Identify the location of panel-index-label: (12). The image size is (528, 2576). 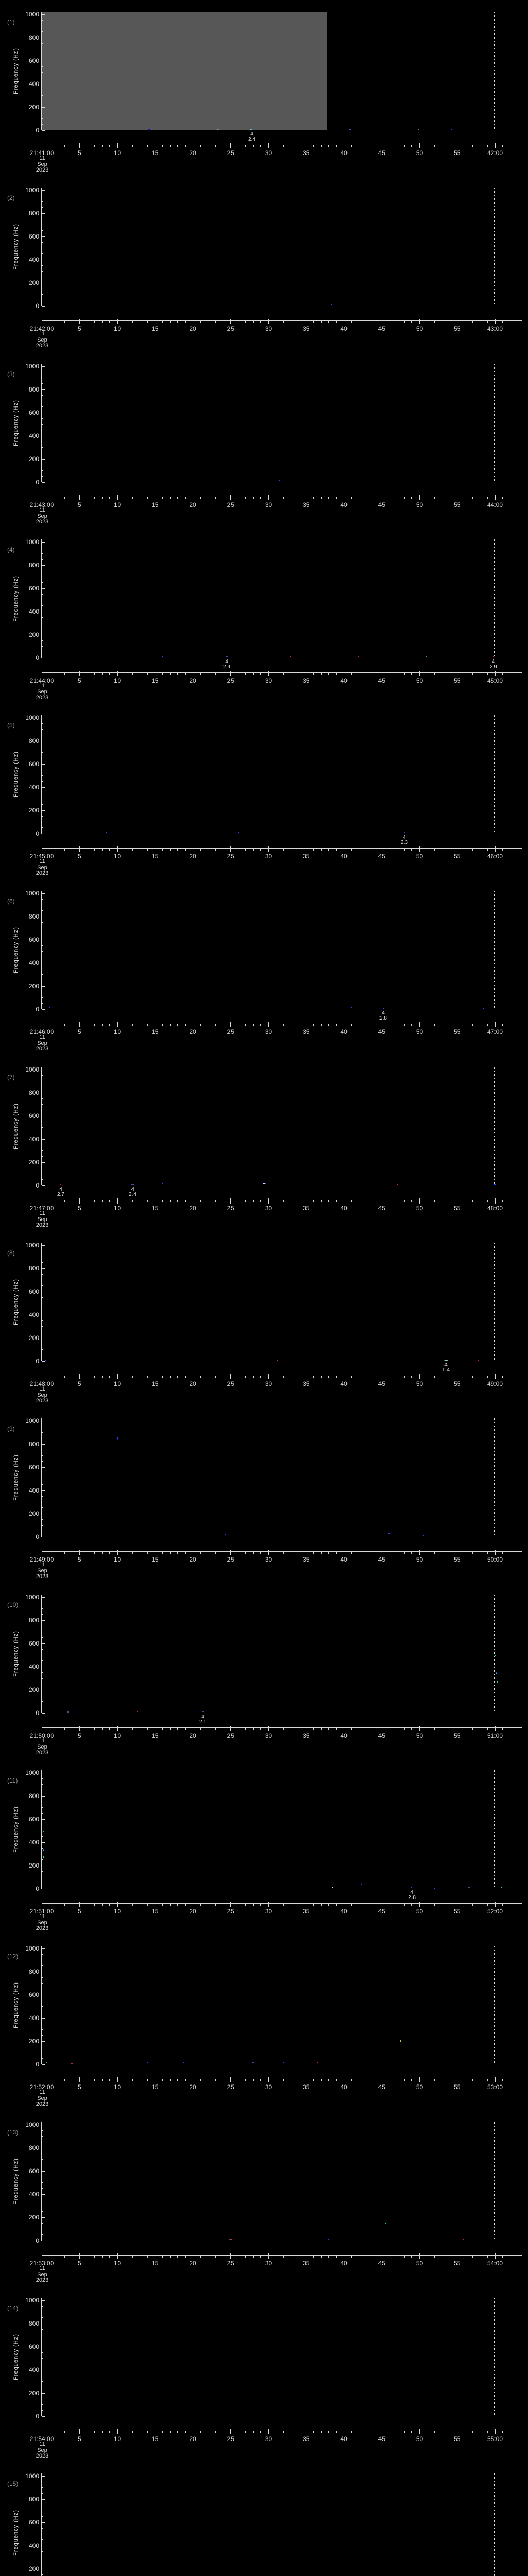
(13, 1956).